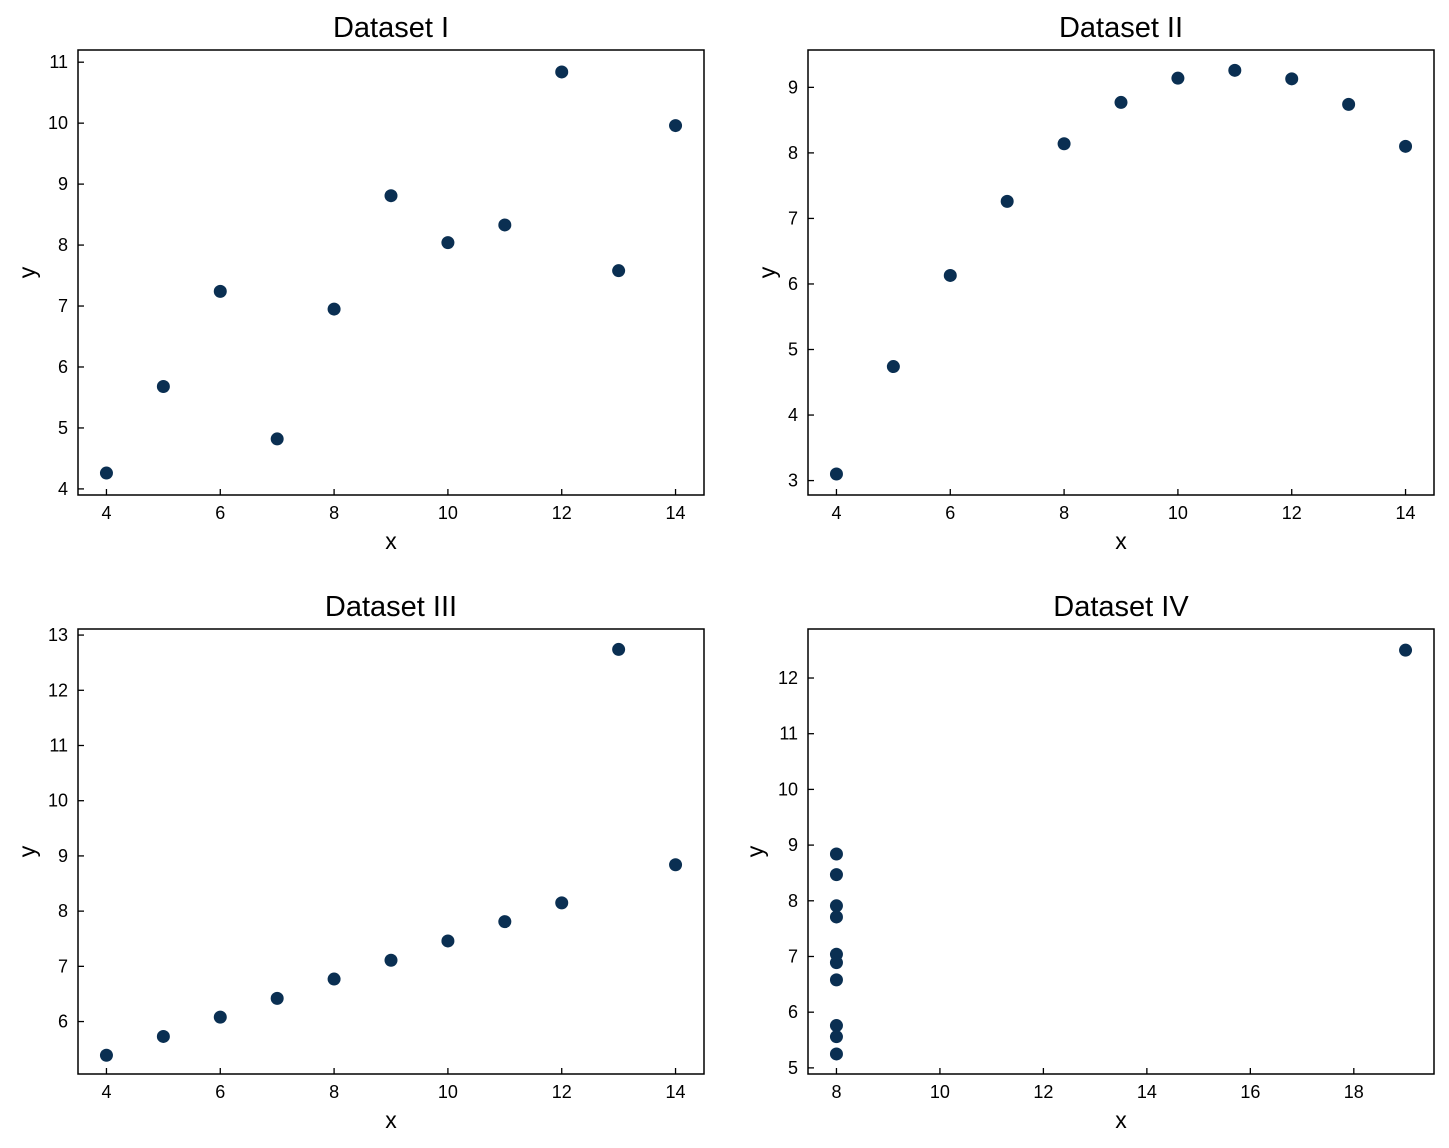  What do you see at coordinates (793, 481) in the screenshot?
I see `y-tick-label: 3` at bounding box center [793, 481].